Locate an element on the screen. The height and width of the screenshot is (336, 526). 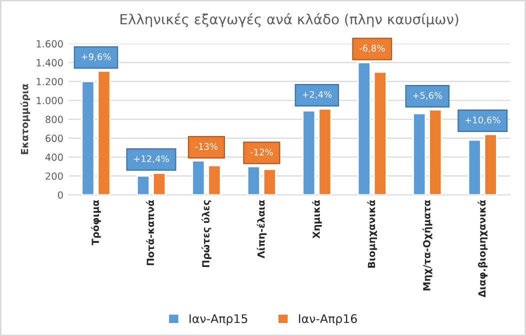
x-tick-label: Βιομηχανικά is located at coordinates (372, 234).